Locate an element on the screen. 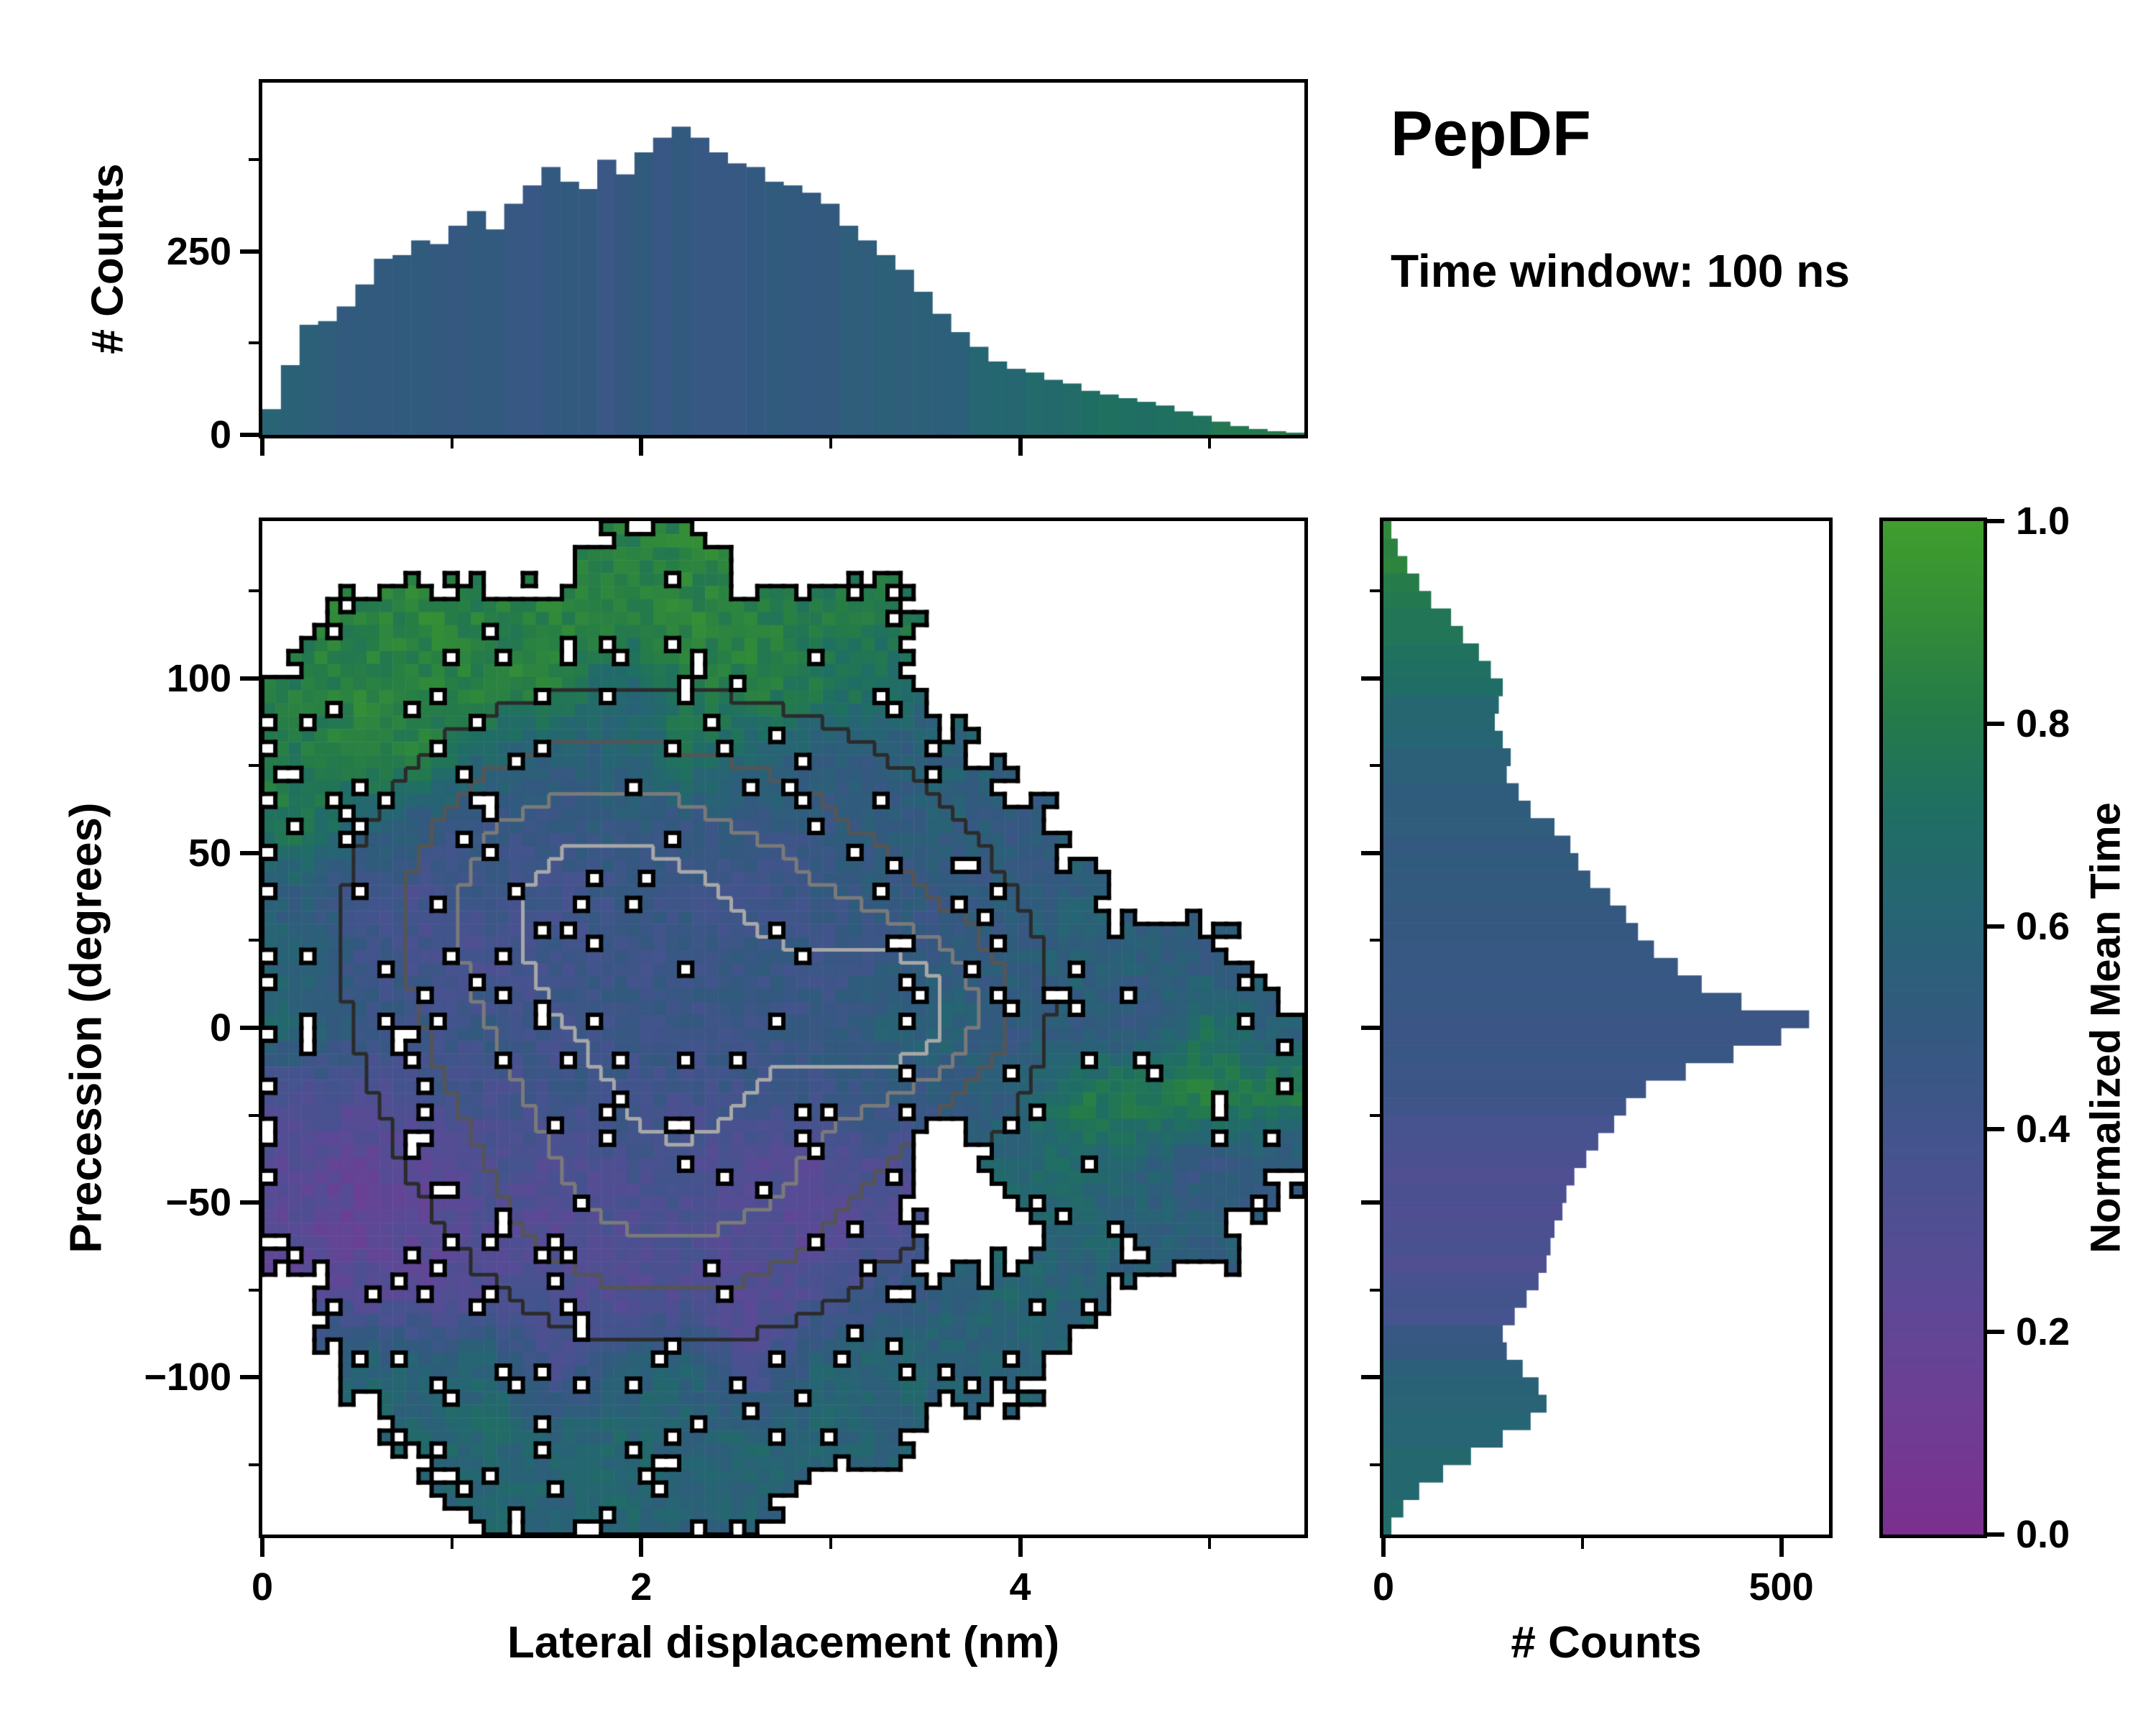 The height and width of the screenshot is (1725, 2156). tick-label: 0.2 is located at coordinates (2043, 1331).